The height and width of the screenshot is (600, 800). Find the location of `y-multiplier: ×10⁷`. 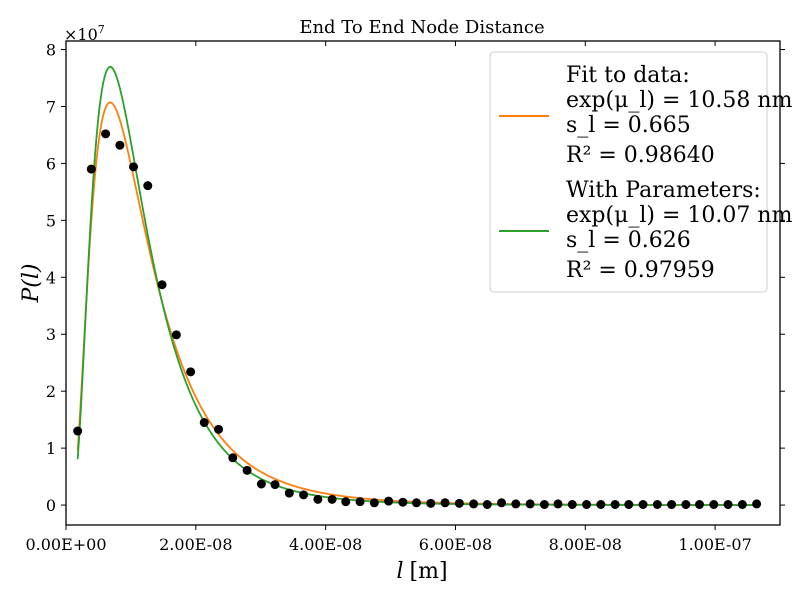

y-multiplier: ×10⁷ is located at coordinates (84, 33).